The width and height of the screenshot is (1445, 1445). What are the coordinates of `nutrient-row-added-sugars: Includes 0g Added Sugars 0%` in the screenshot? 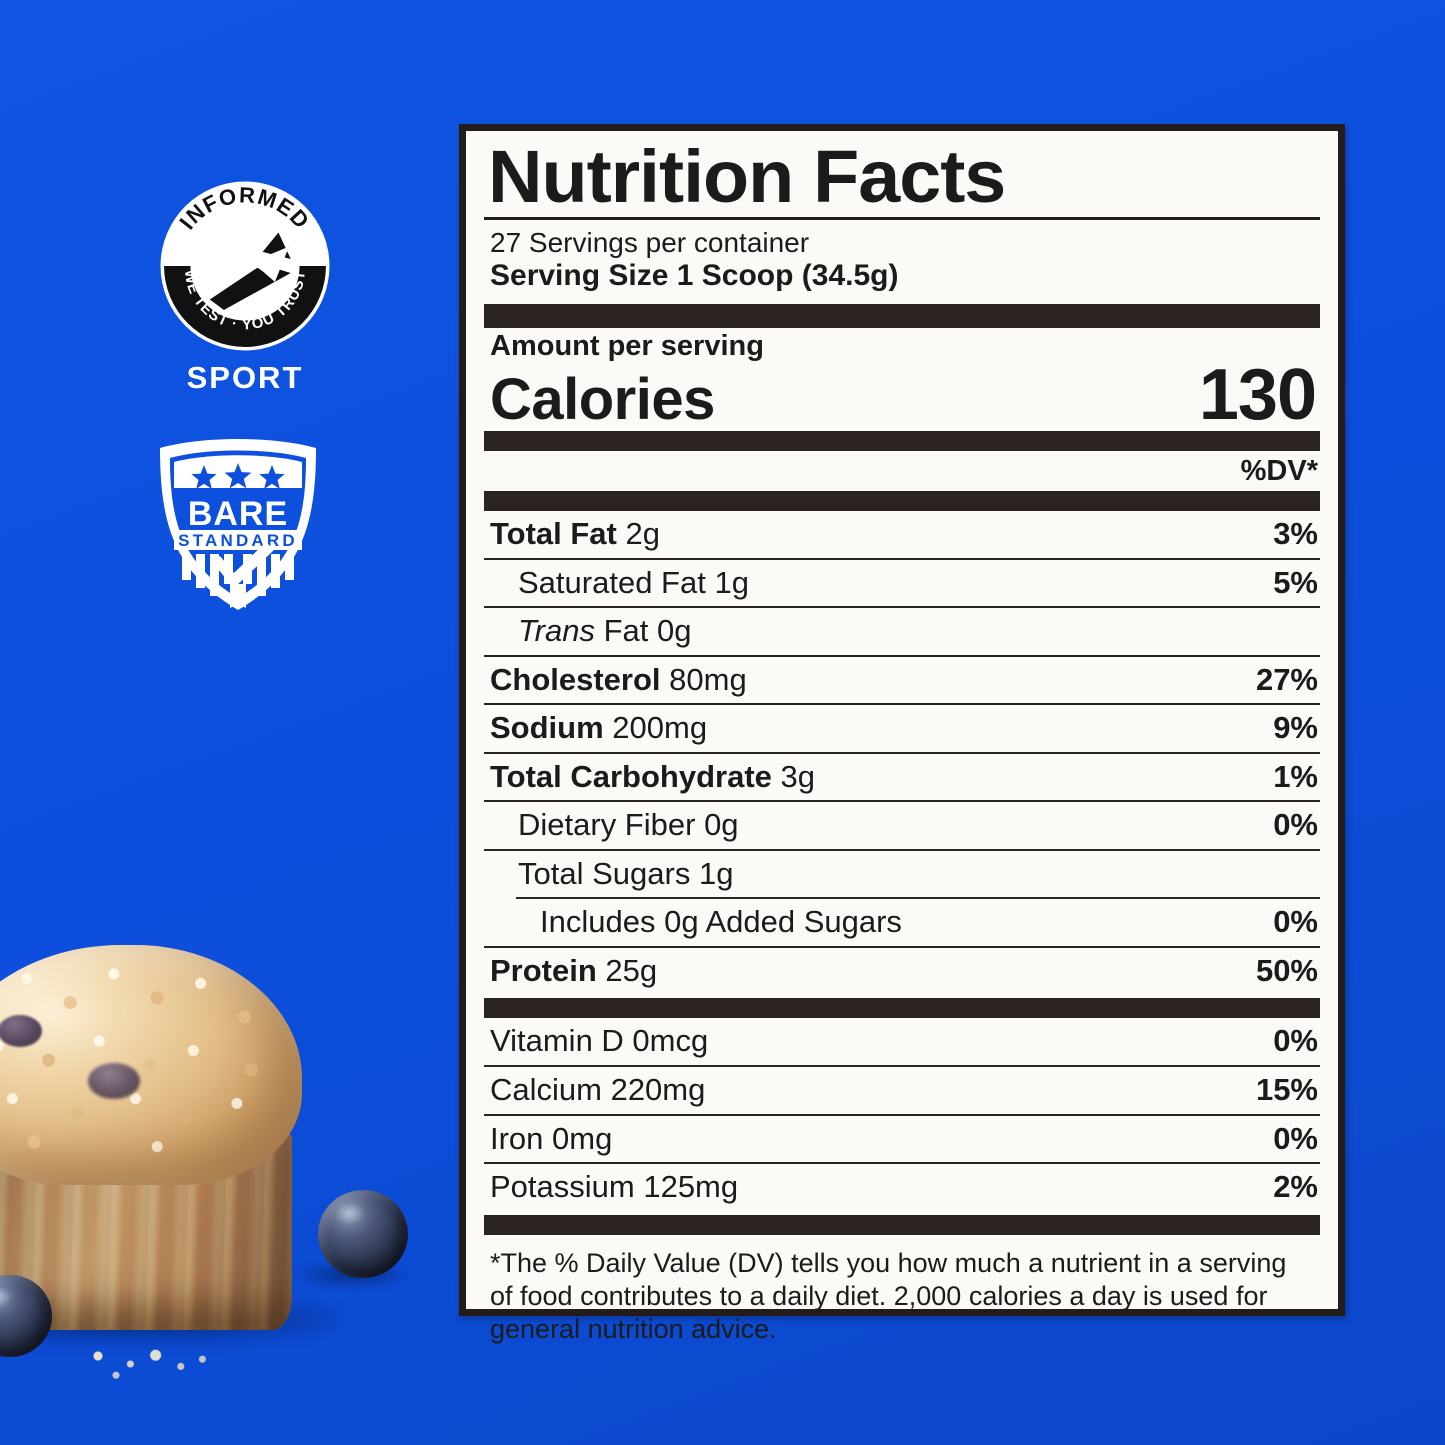 It's located at (902, 922).